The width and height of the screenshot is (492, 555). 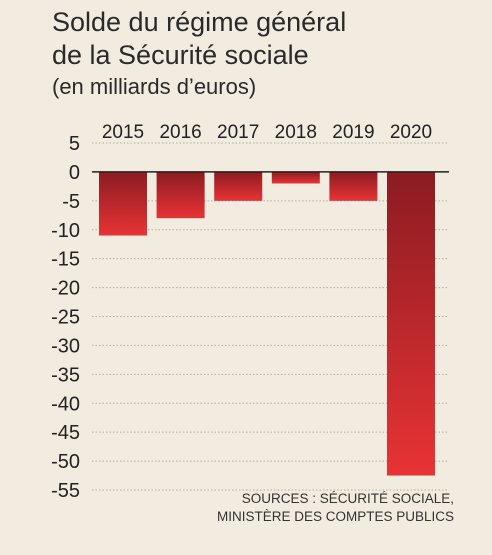 I want to click on x-category-label: 2018, so click(x=296, y=132).